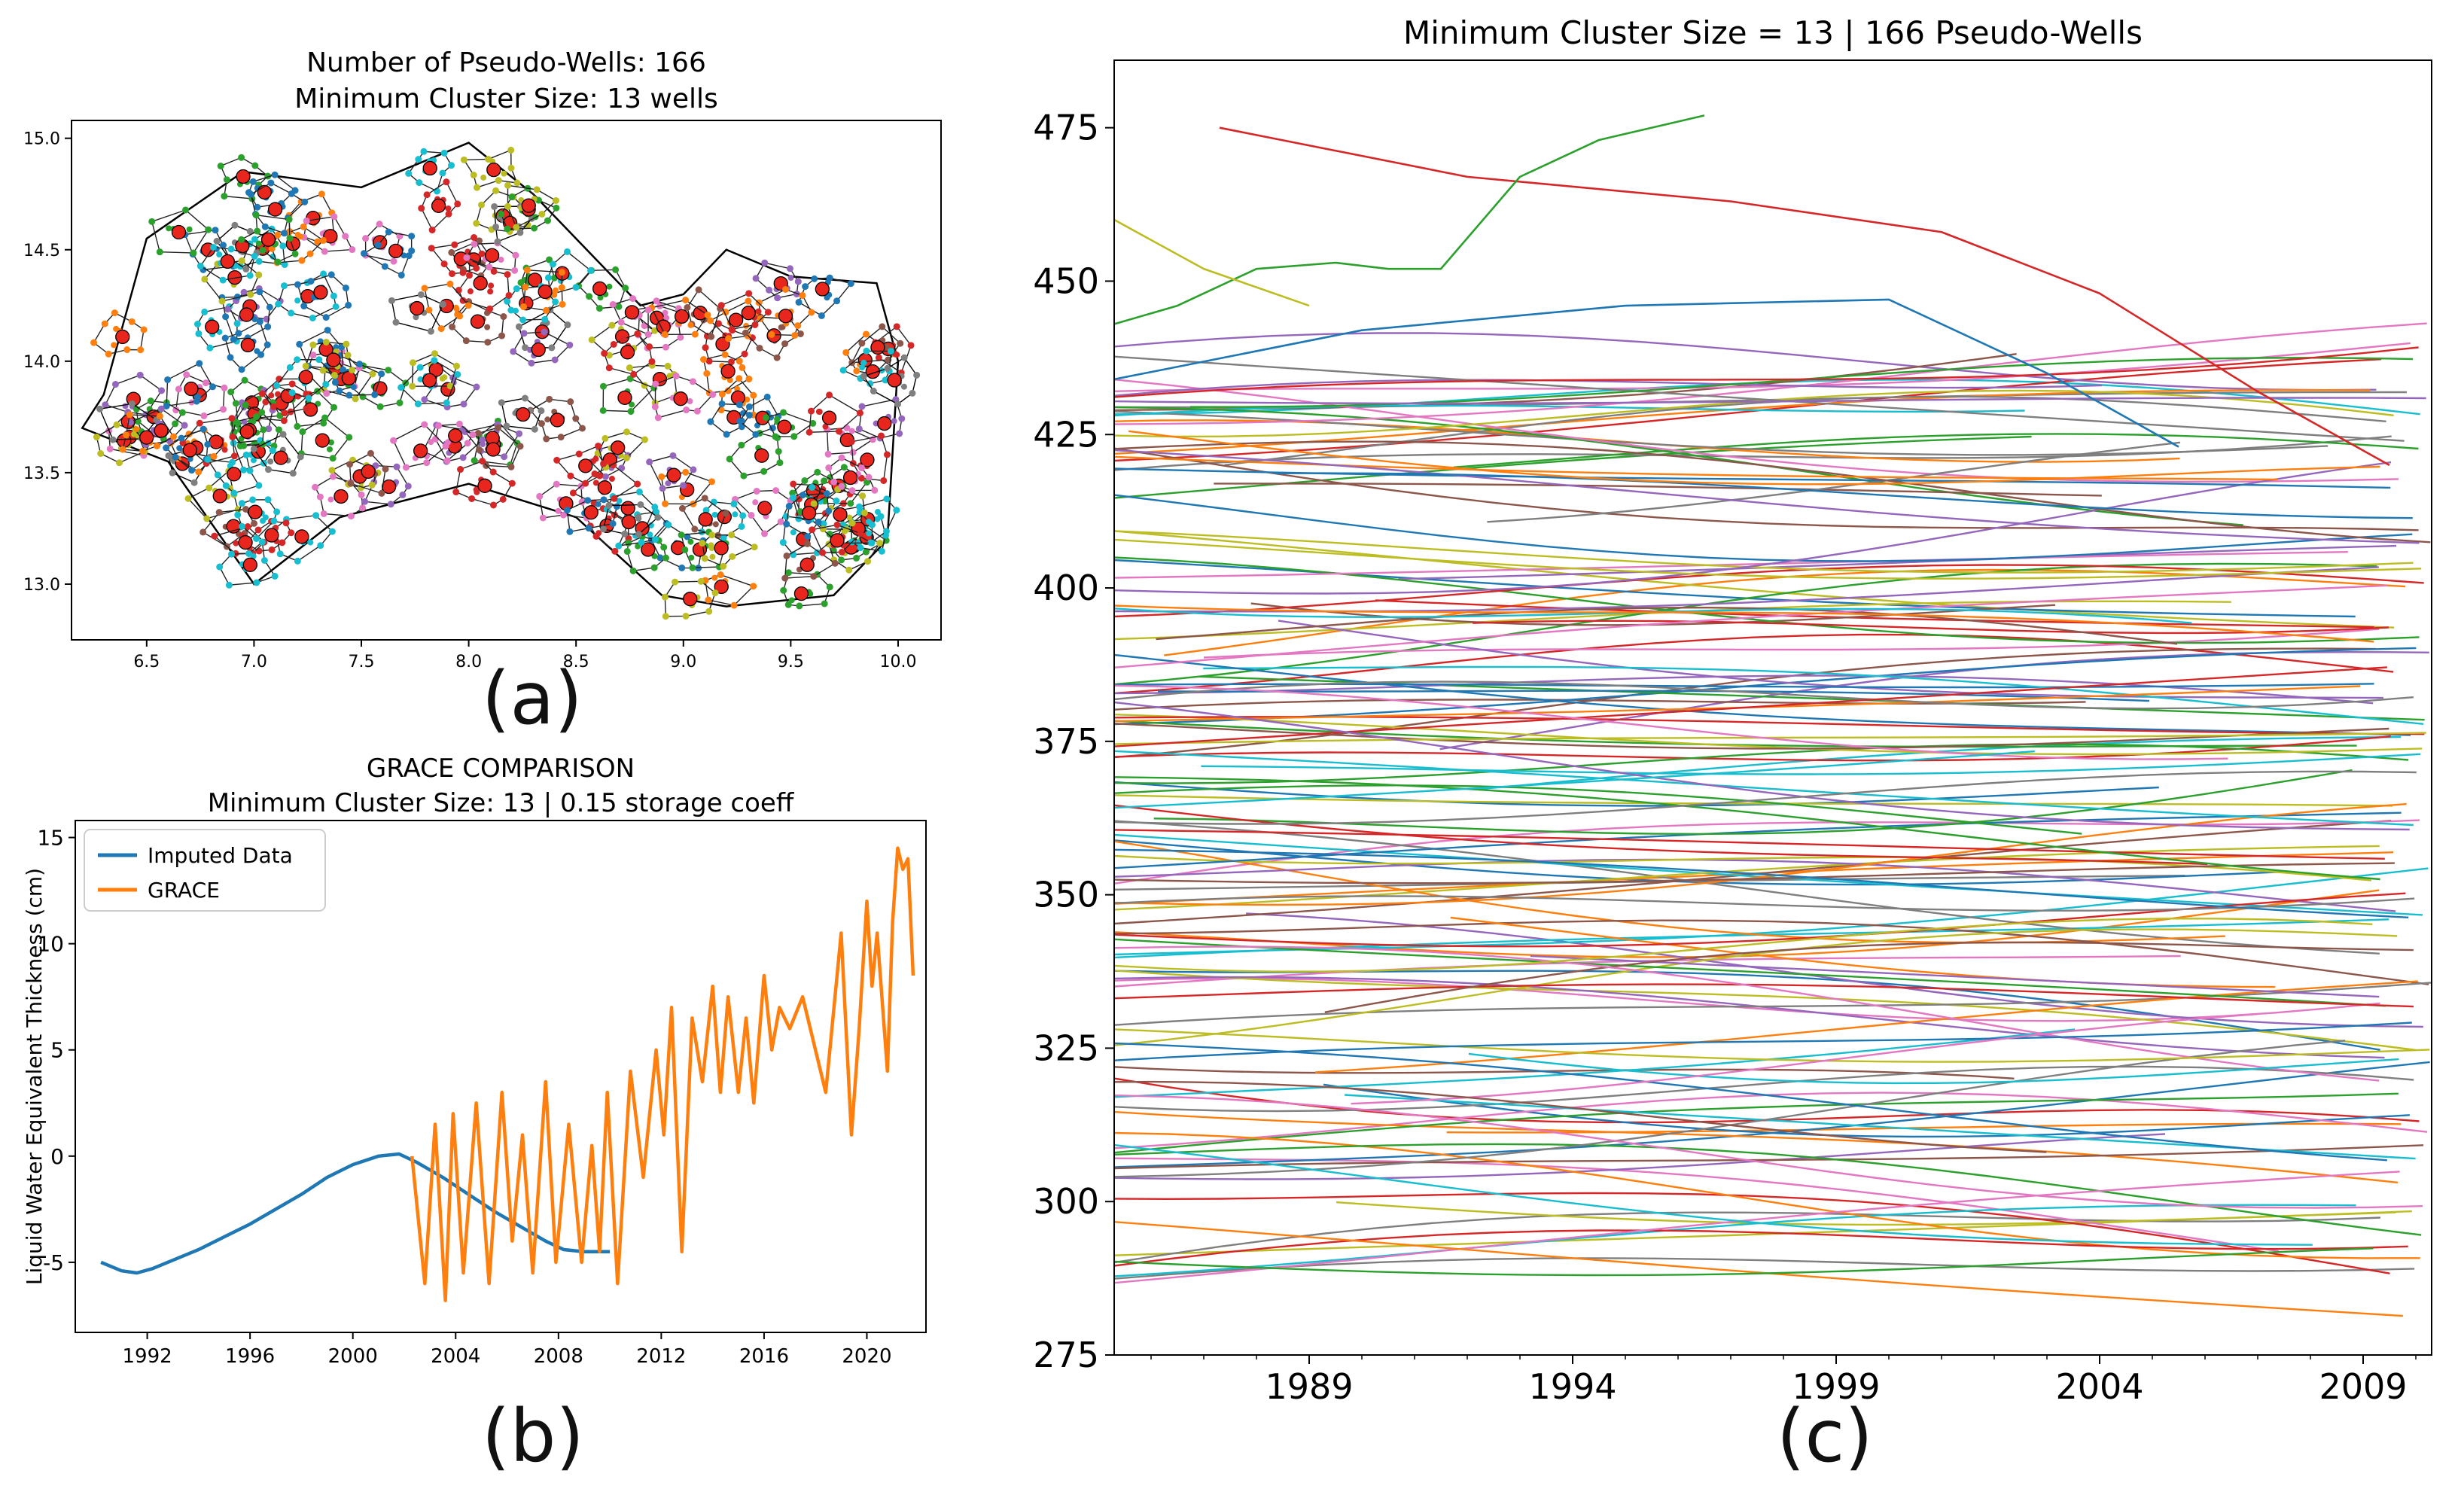 The height and width of the screenshot is (1495, 2464). What do you see at coordinates (866, 1356) in the screenshot?
I see `x-tick-label: 2020` at bounding box center [866, 1356].